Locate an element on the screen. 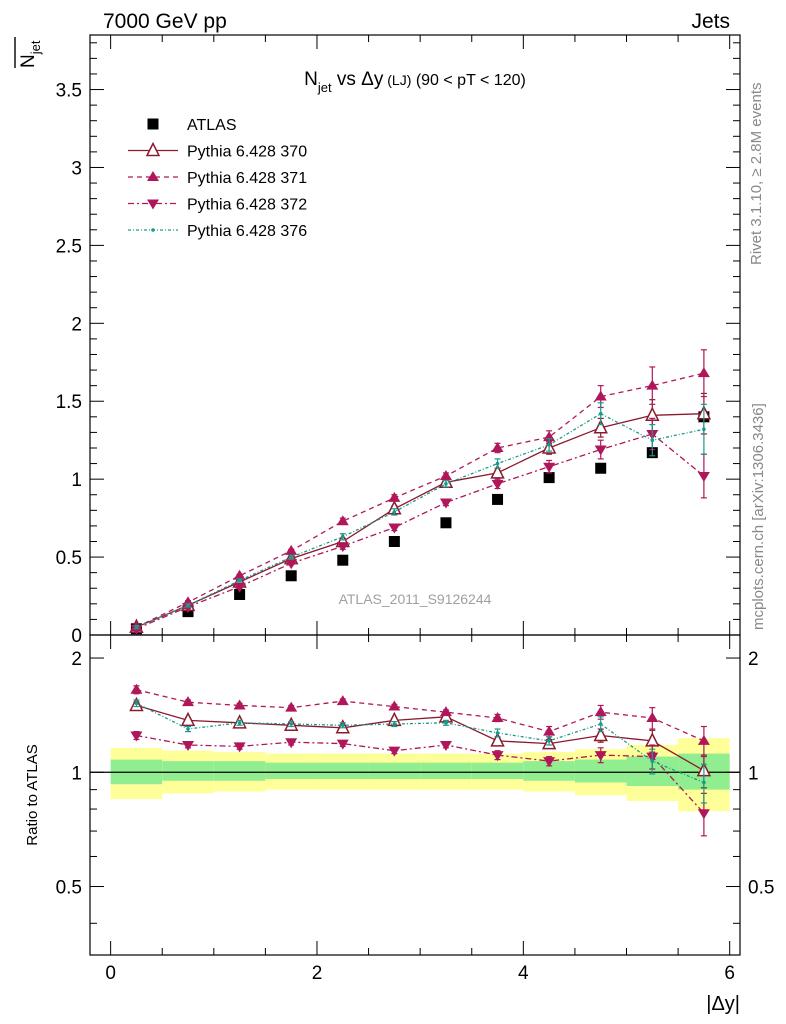 The width and height of the screenshot is (786, 1024). x-tick-label: 0 is located at coordinates (110, 973).